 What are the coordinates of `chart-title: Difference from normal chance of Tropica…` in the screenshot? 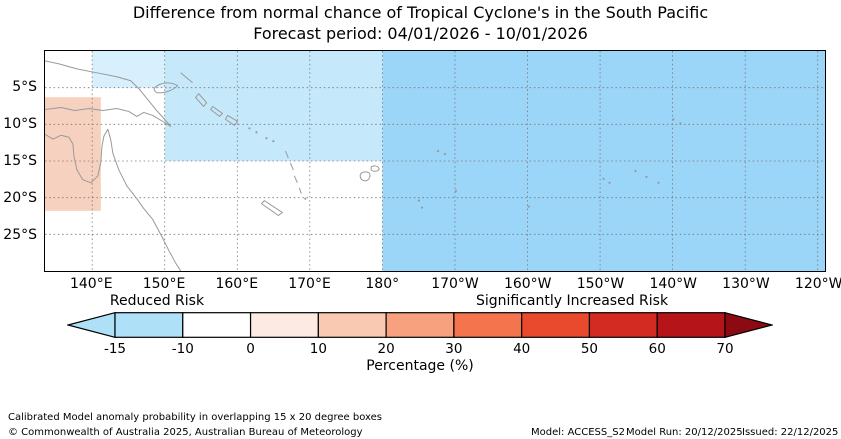 It's located at (420, 12).